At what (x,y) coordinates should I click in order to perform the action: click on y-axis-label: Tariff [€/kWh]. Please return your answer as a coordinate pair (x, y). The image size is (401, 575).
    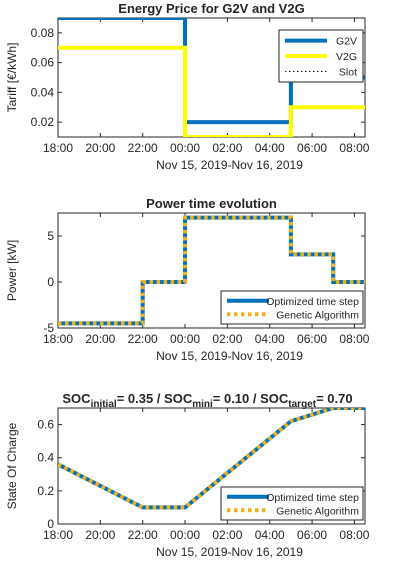
    Looking at the image, I should click on (12, 78).